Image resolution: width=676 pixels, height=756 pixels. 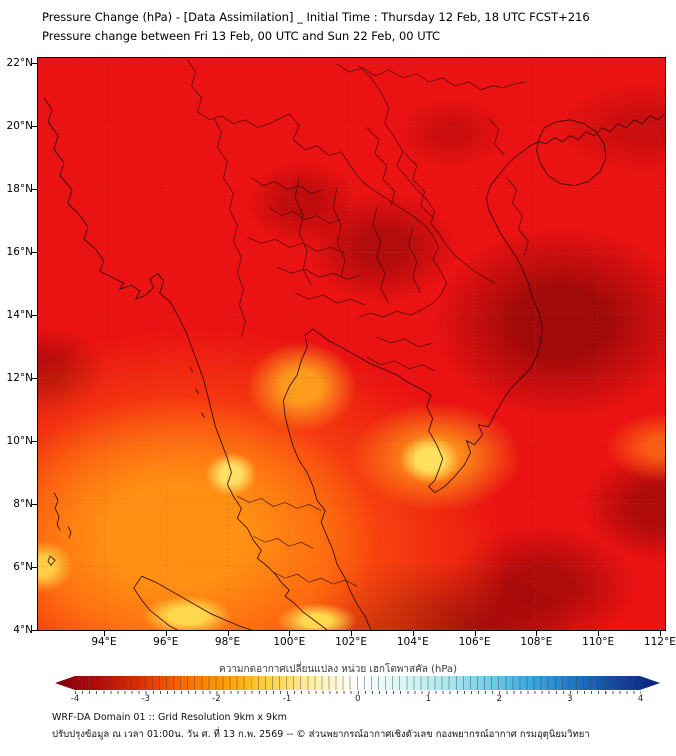 I want to click on andaman-islands, so click(x=59, y=529).